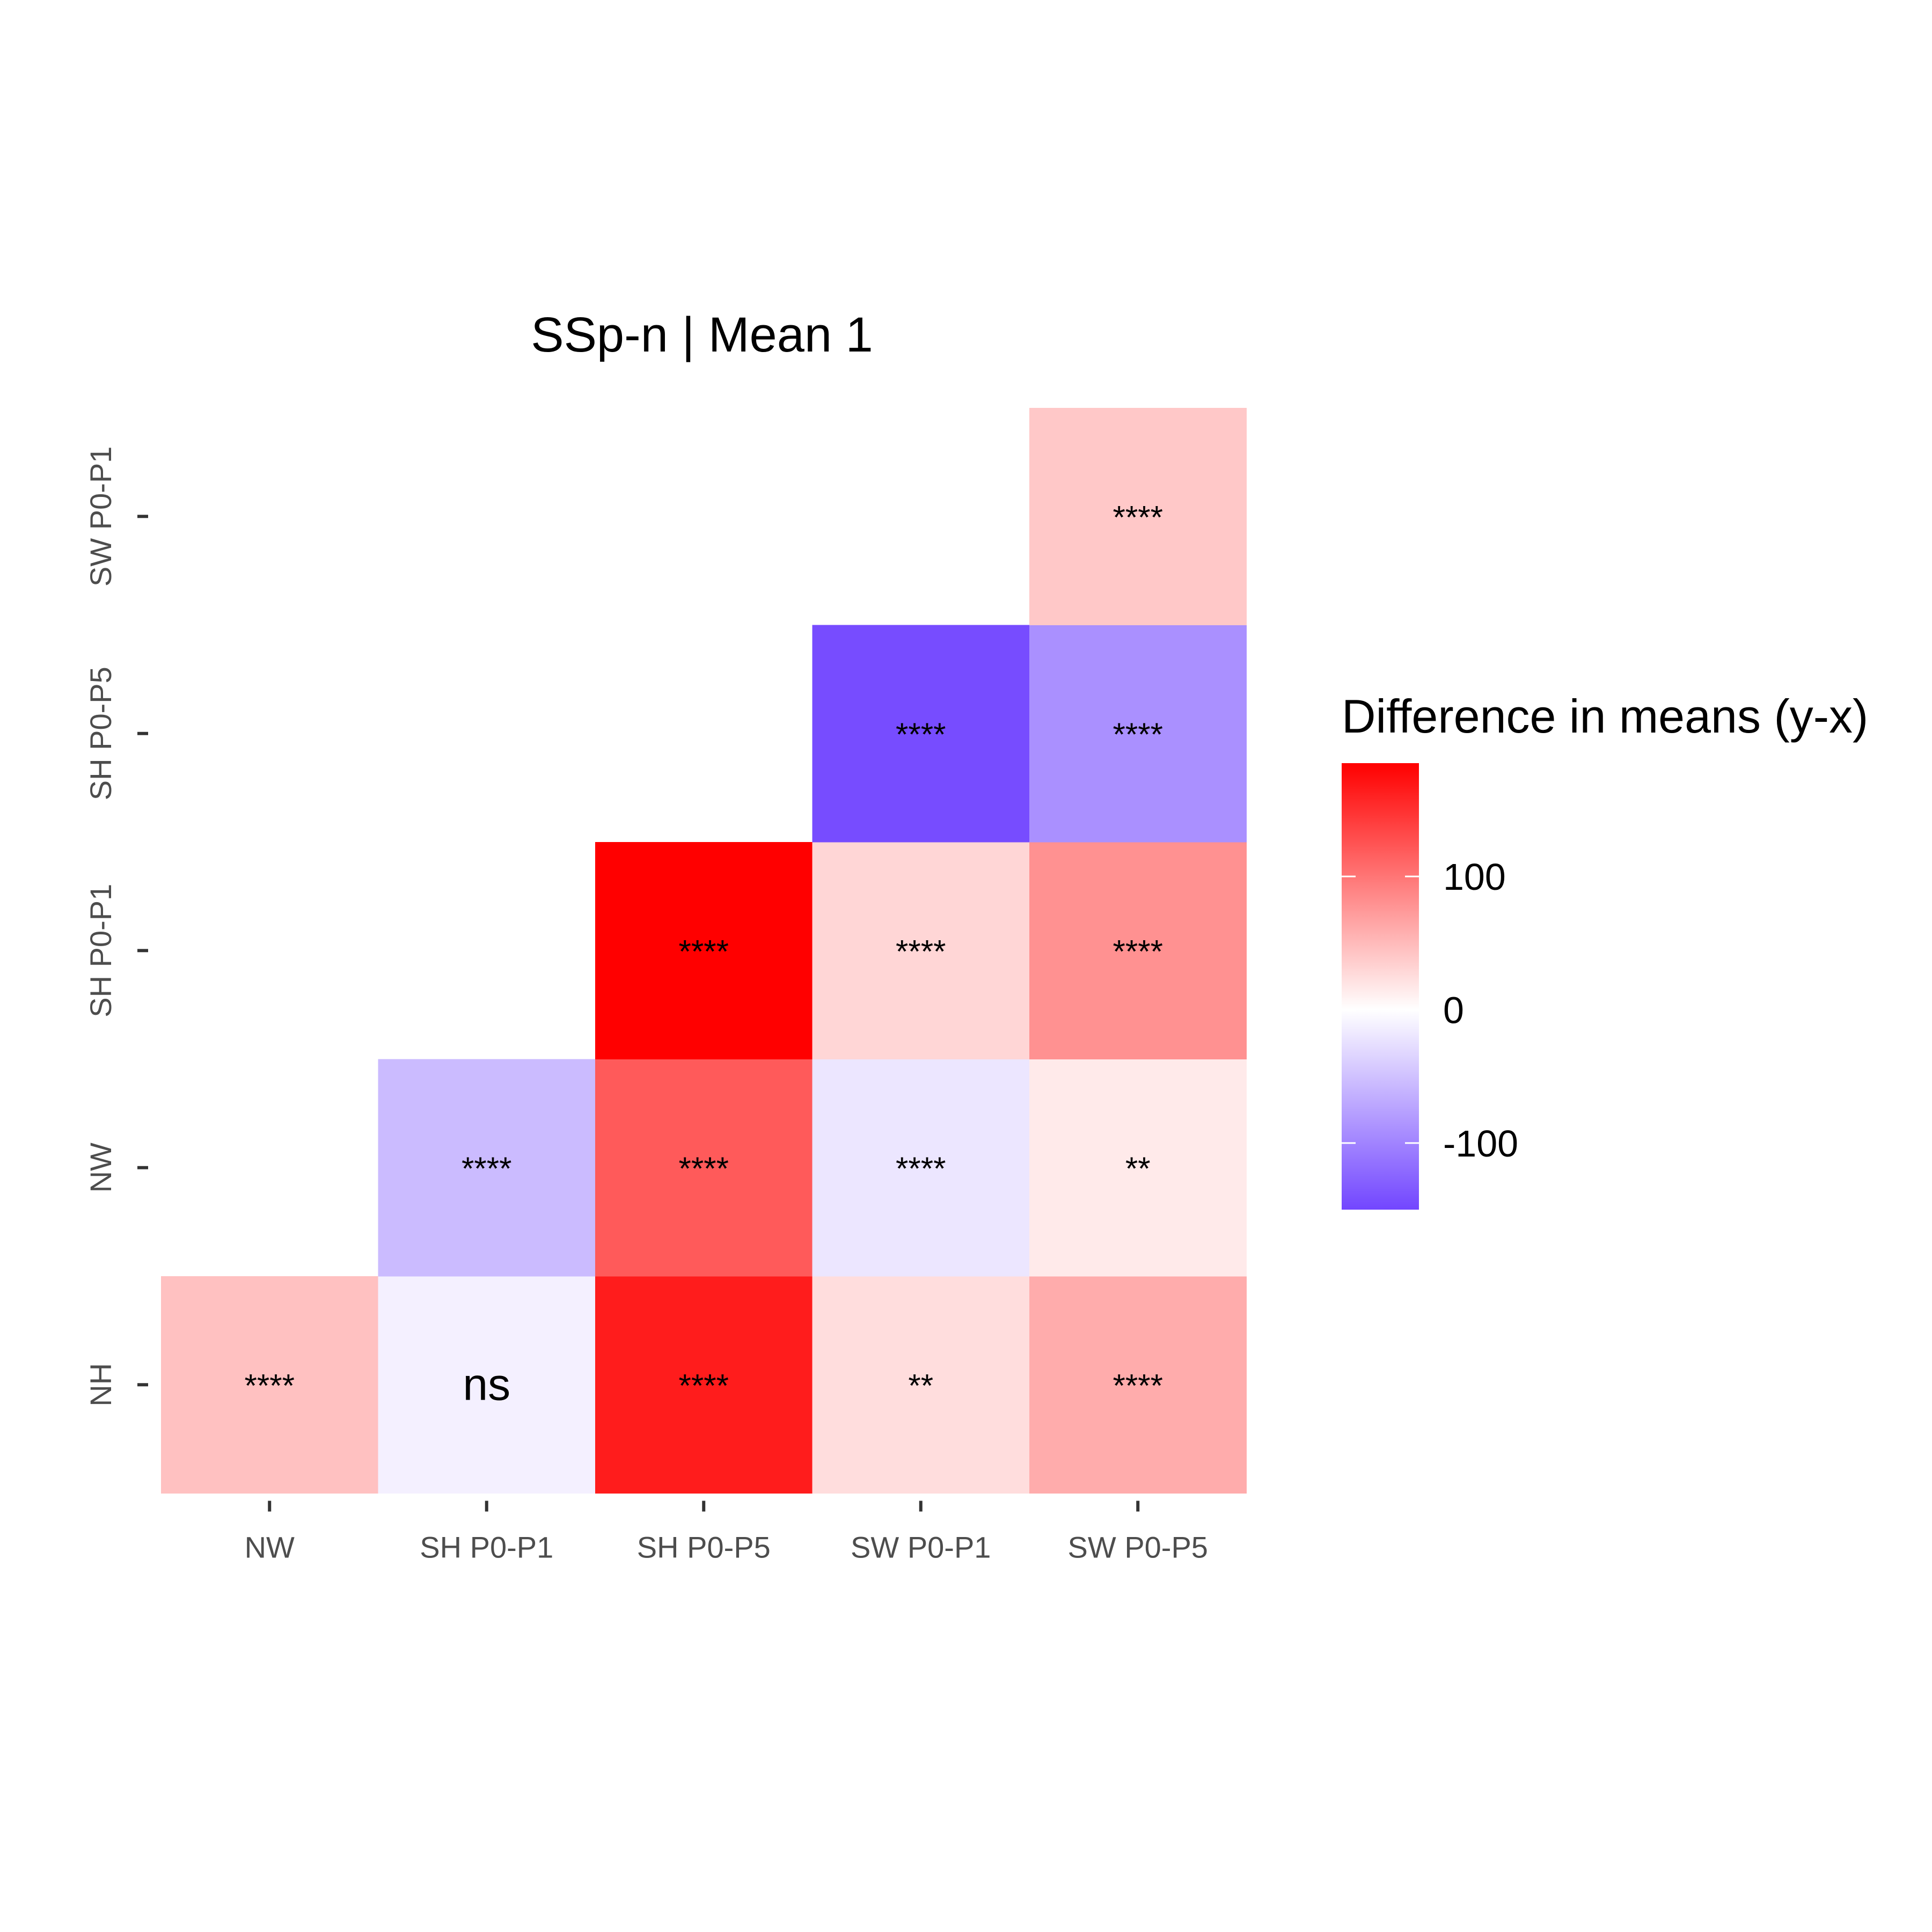 Image resolution: width=1932 pixels, height=1932 pixels. I want to click on x-tick-label: SH P0-P5, so click(704, 1547).